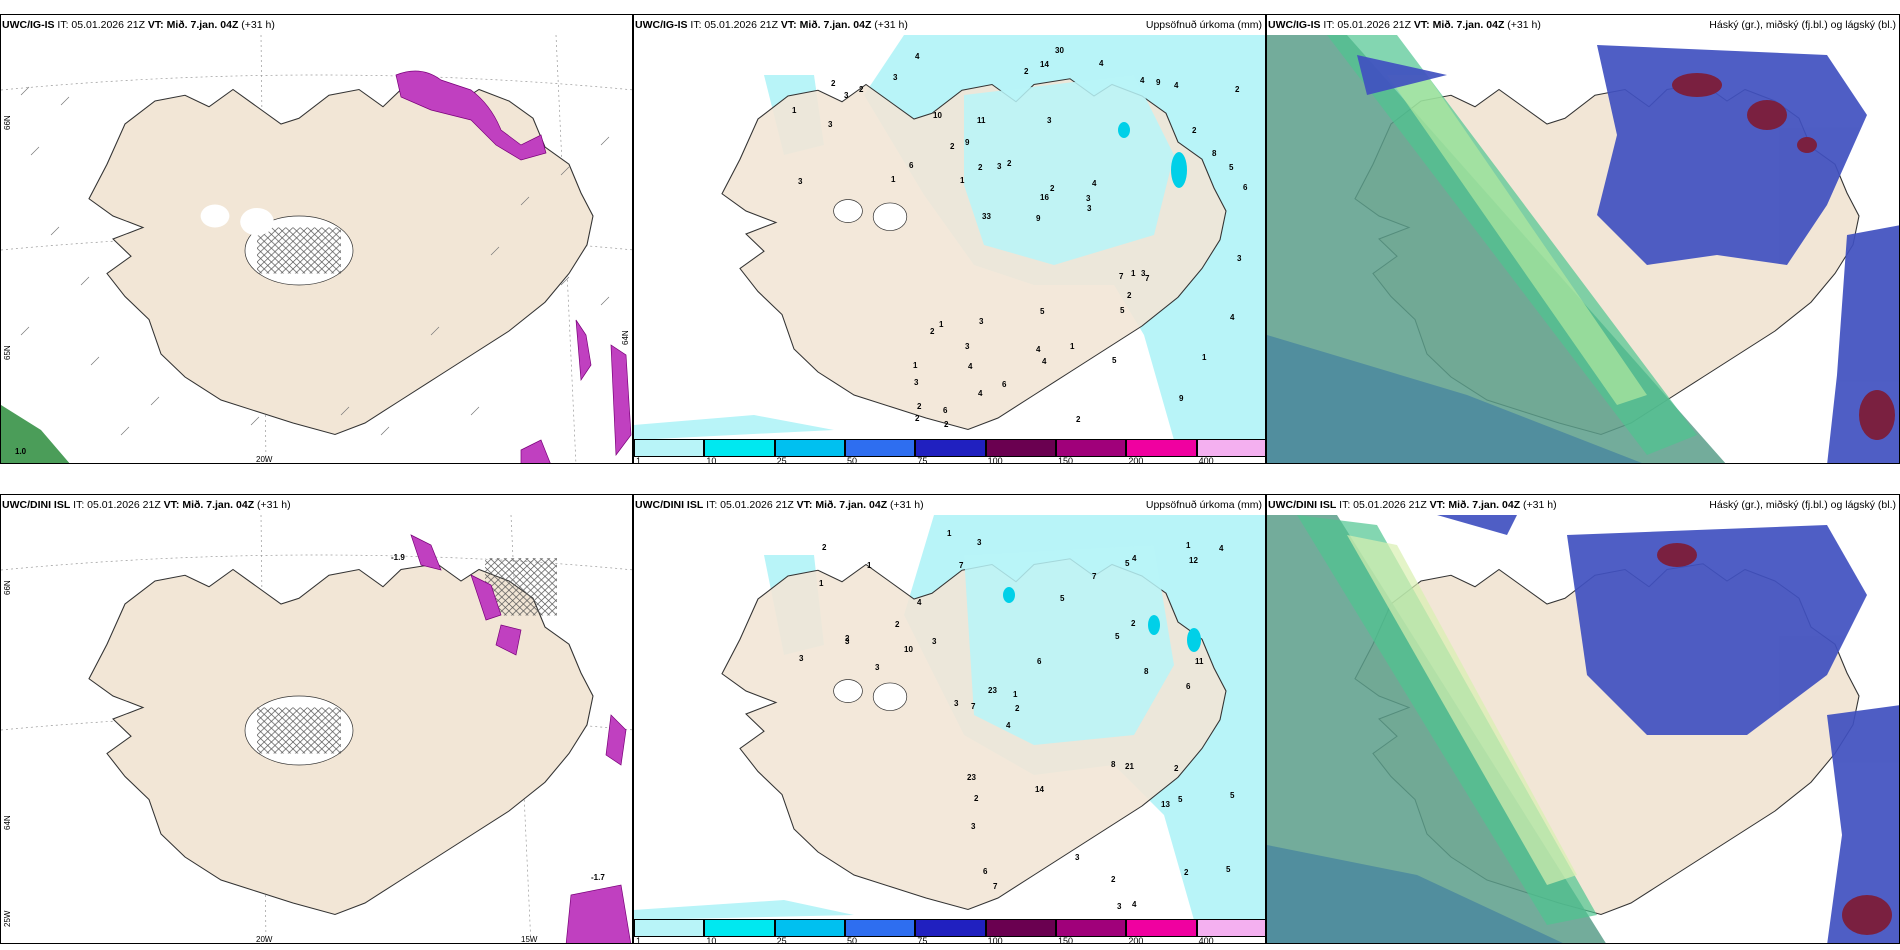 Image resolution: width=1900 pixels, height=950 pixels. I want to click on precip-value: 13, so click(1165, 804).